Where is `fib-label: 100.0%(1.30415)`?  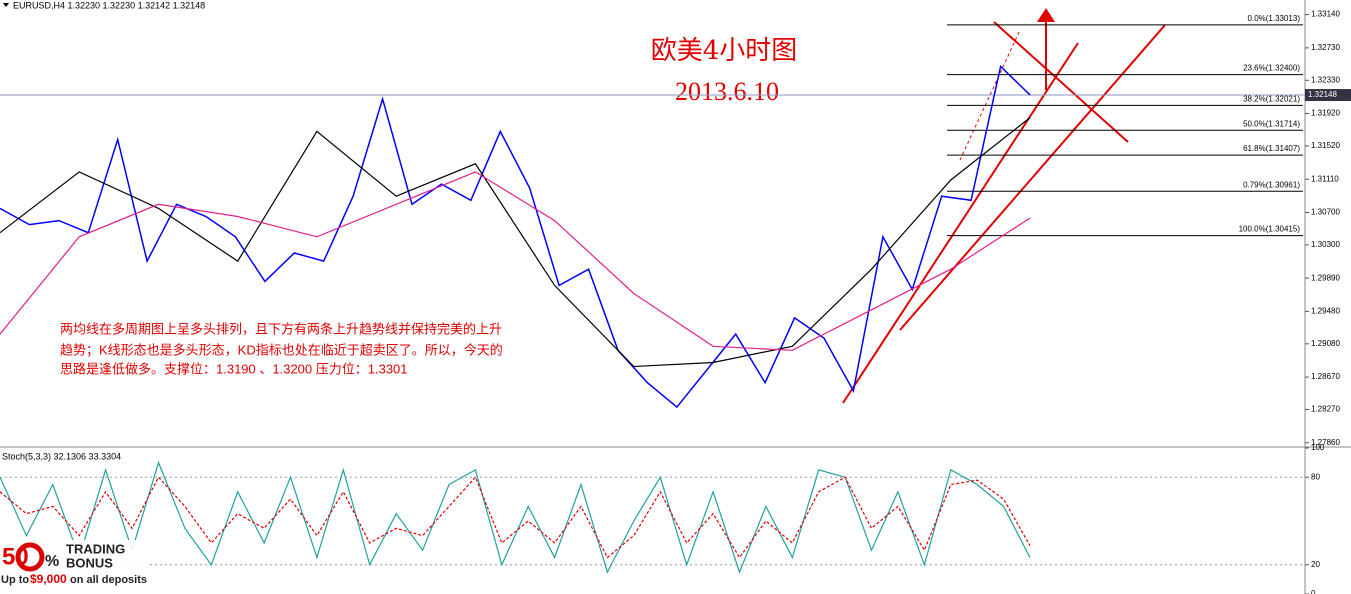
fib-label: 100.0%(1.30415) is located at coordinates (1270, 229).